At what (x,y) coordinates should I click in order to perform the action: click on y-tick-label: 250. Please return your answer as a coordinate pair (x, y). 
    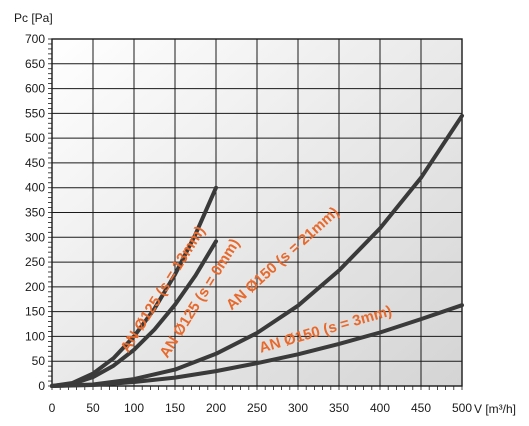
    Looking at the image, I should click on (35, 262).